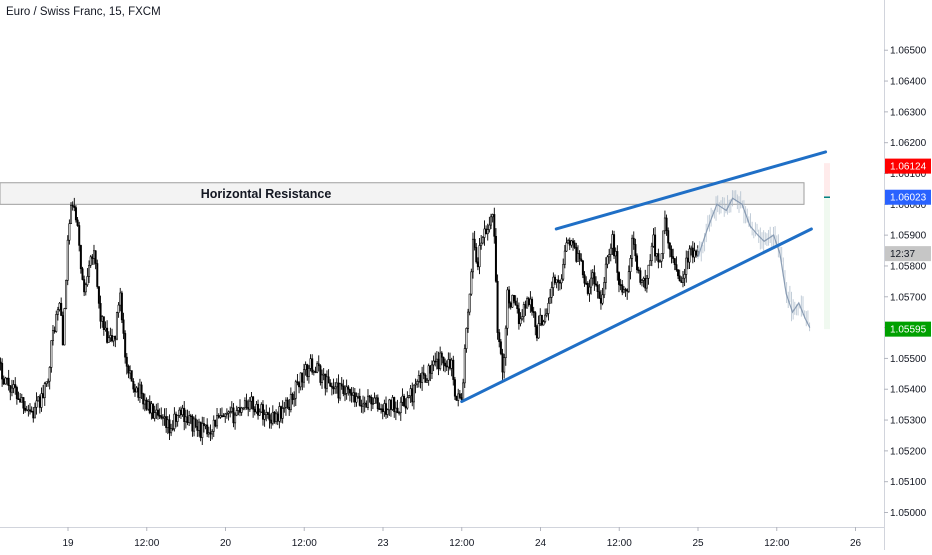  What do you see at coordinates (908, 482) in the screenshot?
I see `y-axis-tick-label: 1.05100` at bounding box center [908, 482].